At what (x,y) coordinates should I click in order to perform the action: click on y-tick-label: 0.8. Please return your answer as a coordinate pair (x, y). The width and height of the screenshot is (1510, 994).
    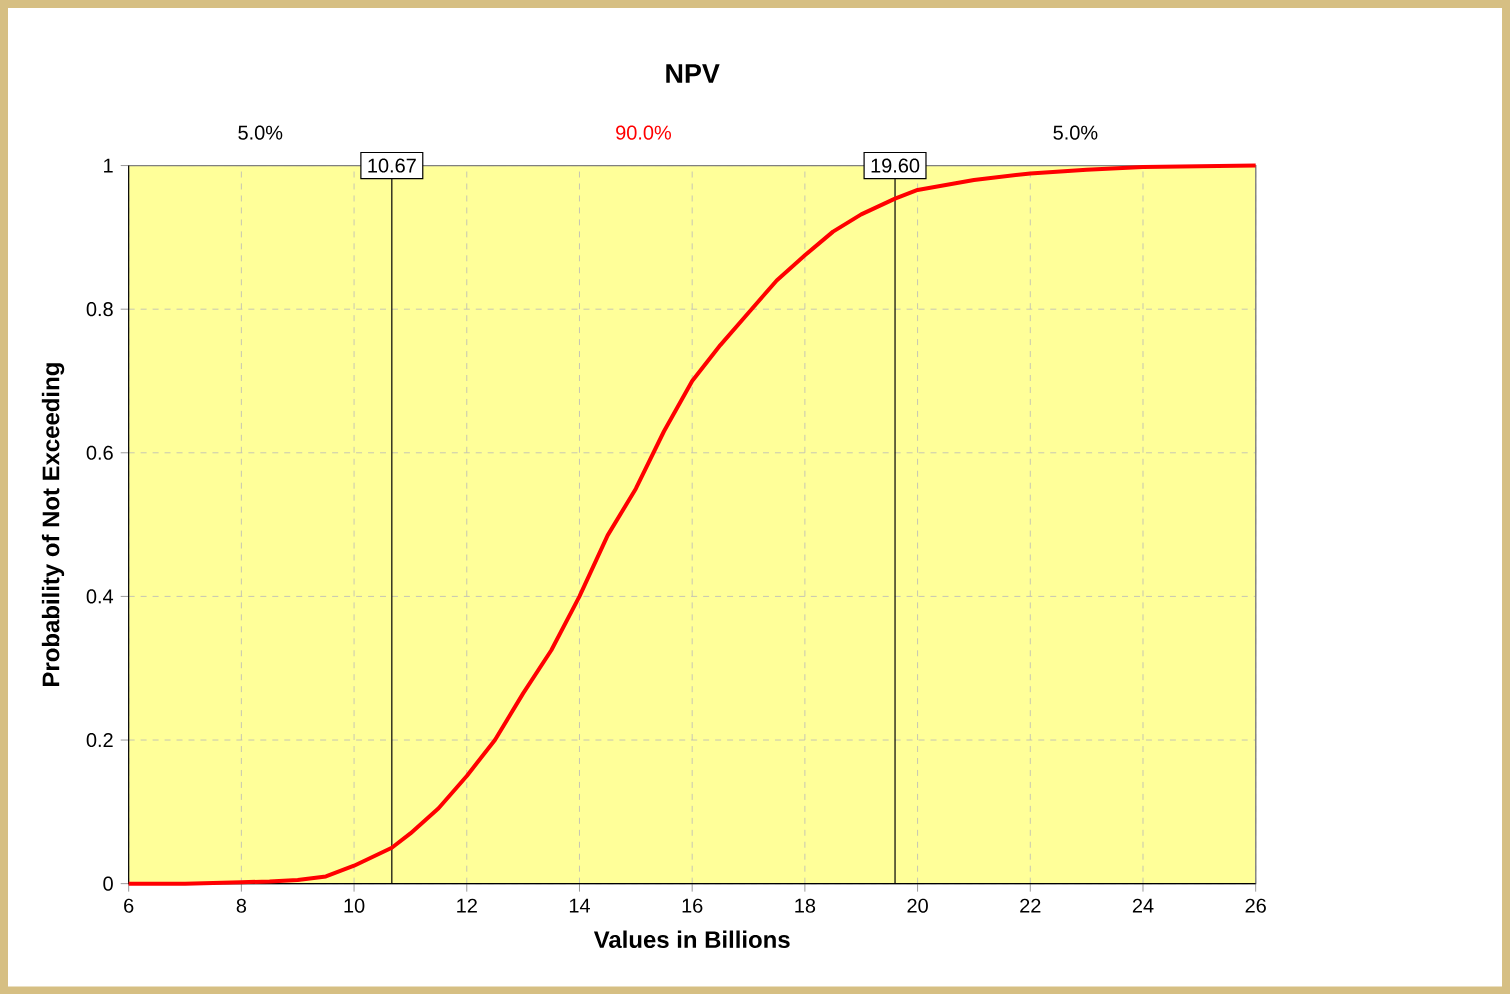
    Looking at the image, I should click on (99, 309).